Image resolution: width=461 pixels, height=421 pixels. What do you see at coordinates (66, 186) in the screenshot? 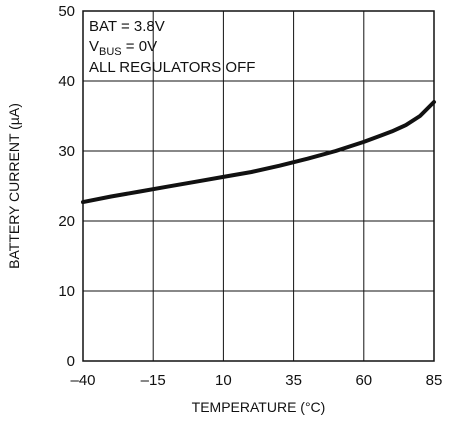
I see `y-tick-labels: 0 10 20 30 40 50` at bounding box center [66, 186].